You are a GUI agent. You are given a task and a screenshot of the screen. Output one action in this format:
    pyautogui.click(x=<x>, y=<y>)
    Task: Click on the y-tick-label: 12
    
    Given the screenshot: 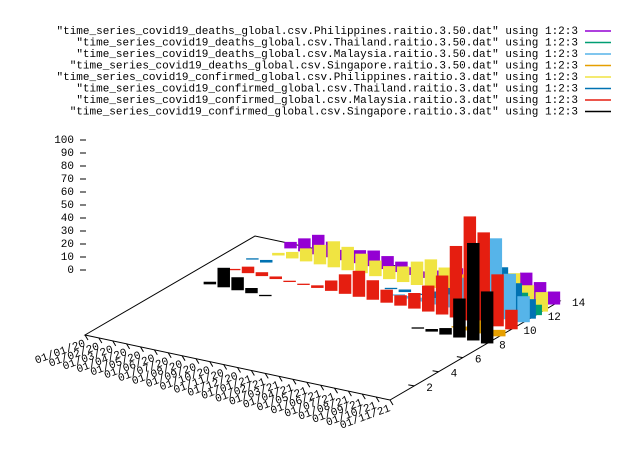 What is the action you would take?
    pyautogui.click(x=554, y=318)
    